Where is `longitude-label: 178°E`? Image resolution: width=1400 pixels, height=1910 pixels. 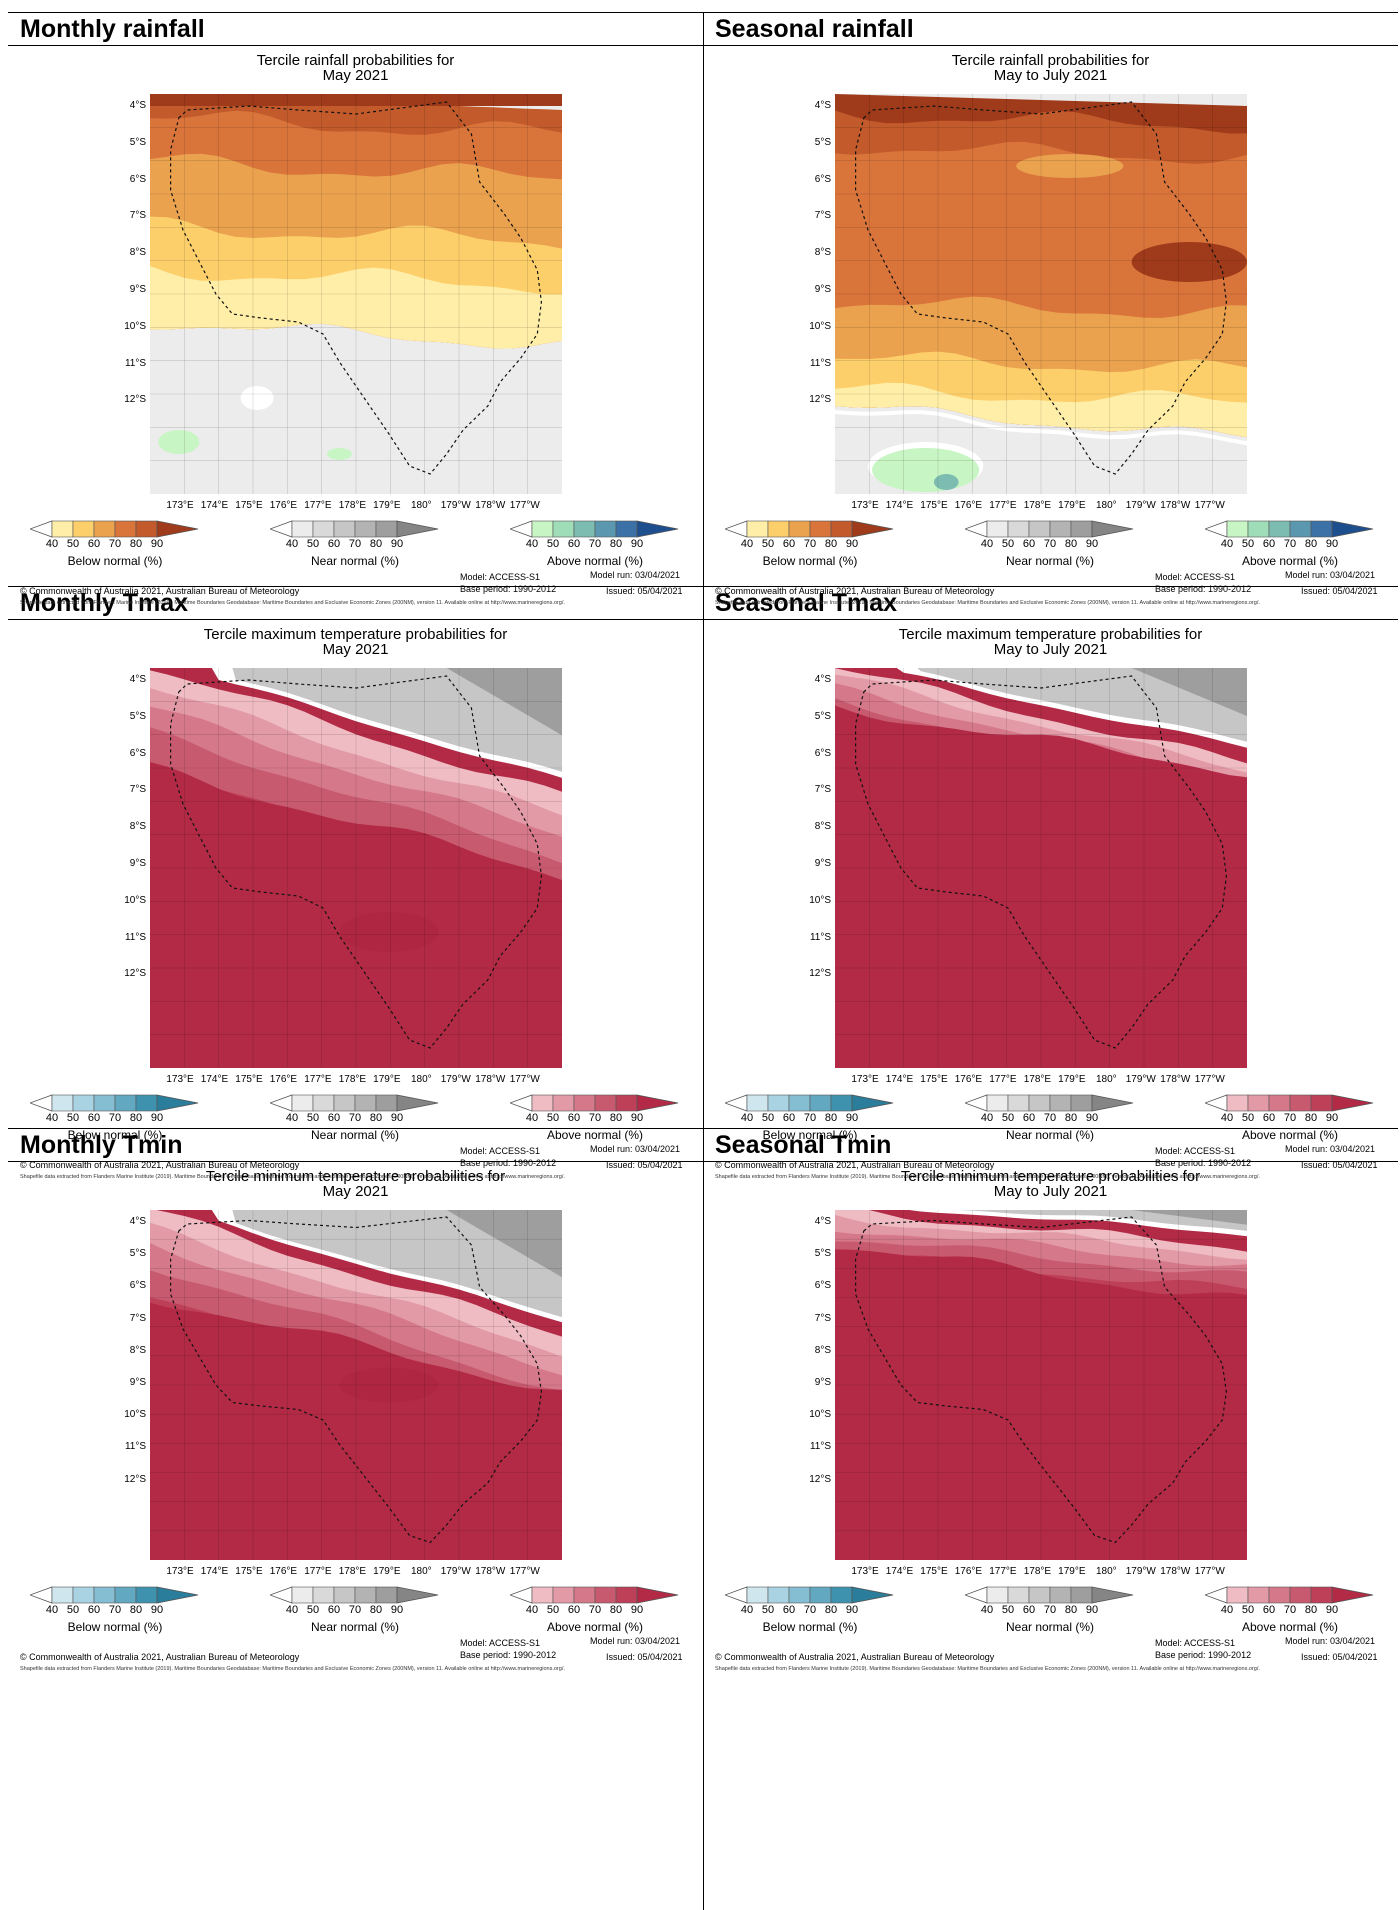
longitude-label: 178°E is located at coordinates (1037, 1079).